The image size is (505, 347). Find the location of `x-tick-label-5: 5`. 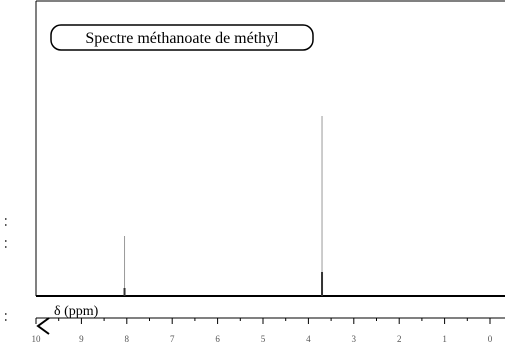

x-tick-label-5: 5 is located at coordinates (263, 339).